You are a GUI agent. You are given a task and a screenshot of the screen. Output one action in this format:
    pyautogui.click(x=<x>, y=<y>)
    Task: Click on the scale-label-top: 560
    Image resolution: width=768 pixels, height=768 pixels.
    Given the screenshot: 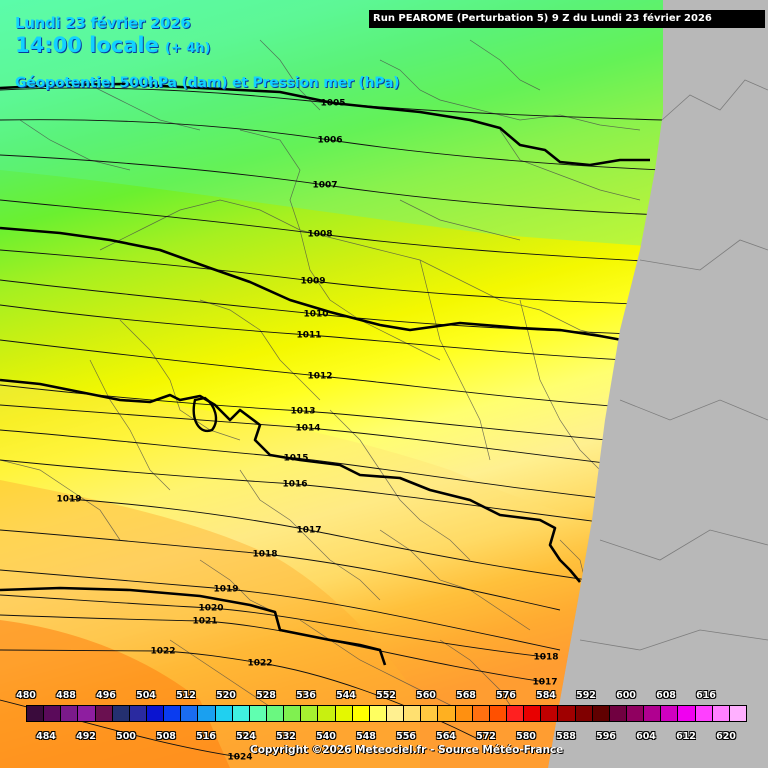 What is the action you would take?
    pyautogui.click(x=426, y=695)
    